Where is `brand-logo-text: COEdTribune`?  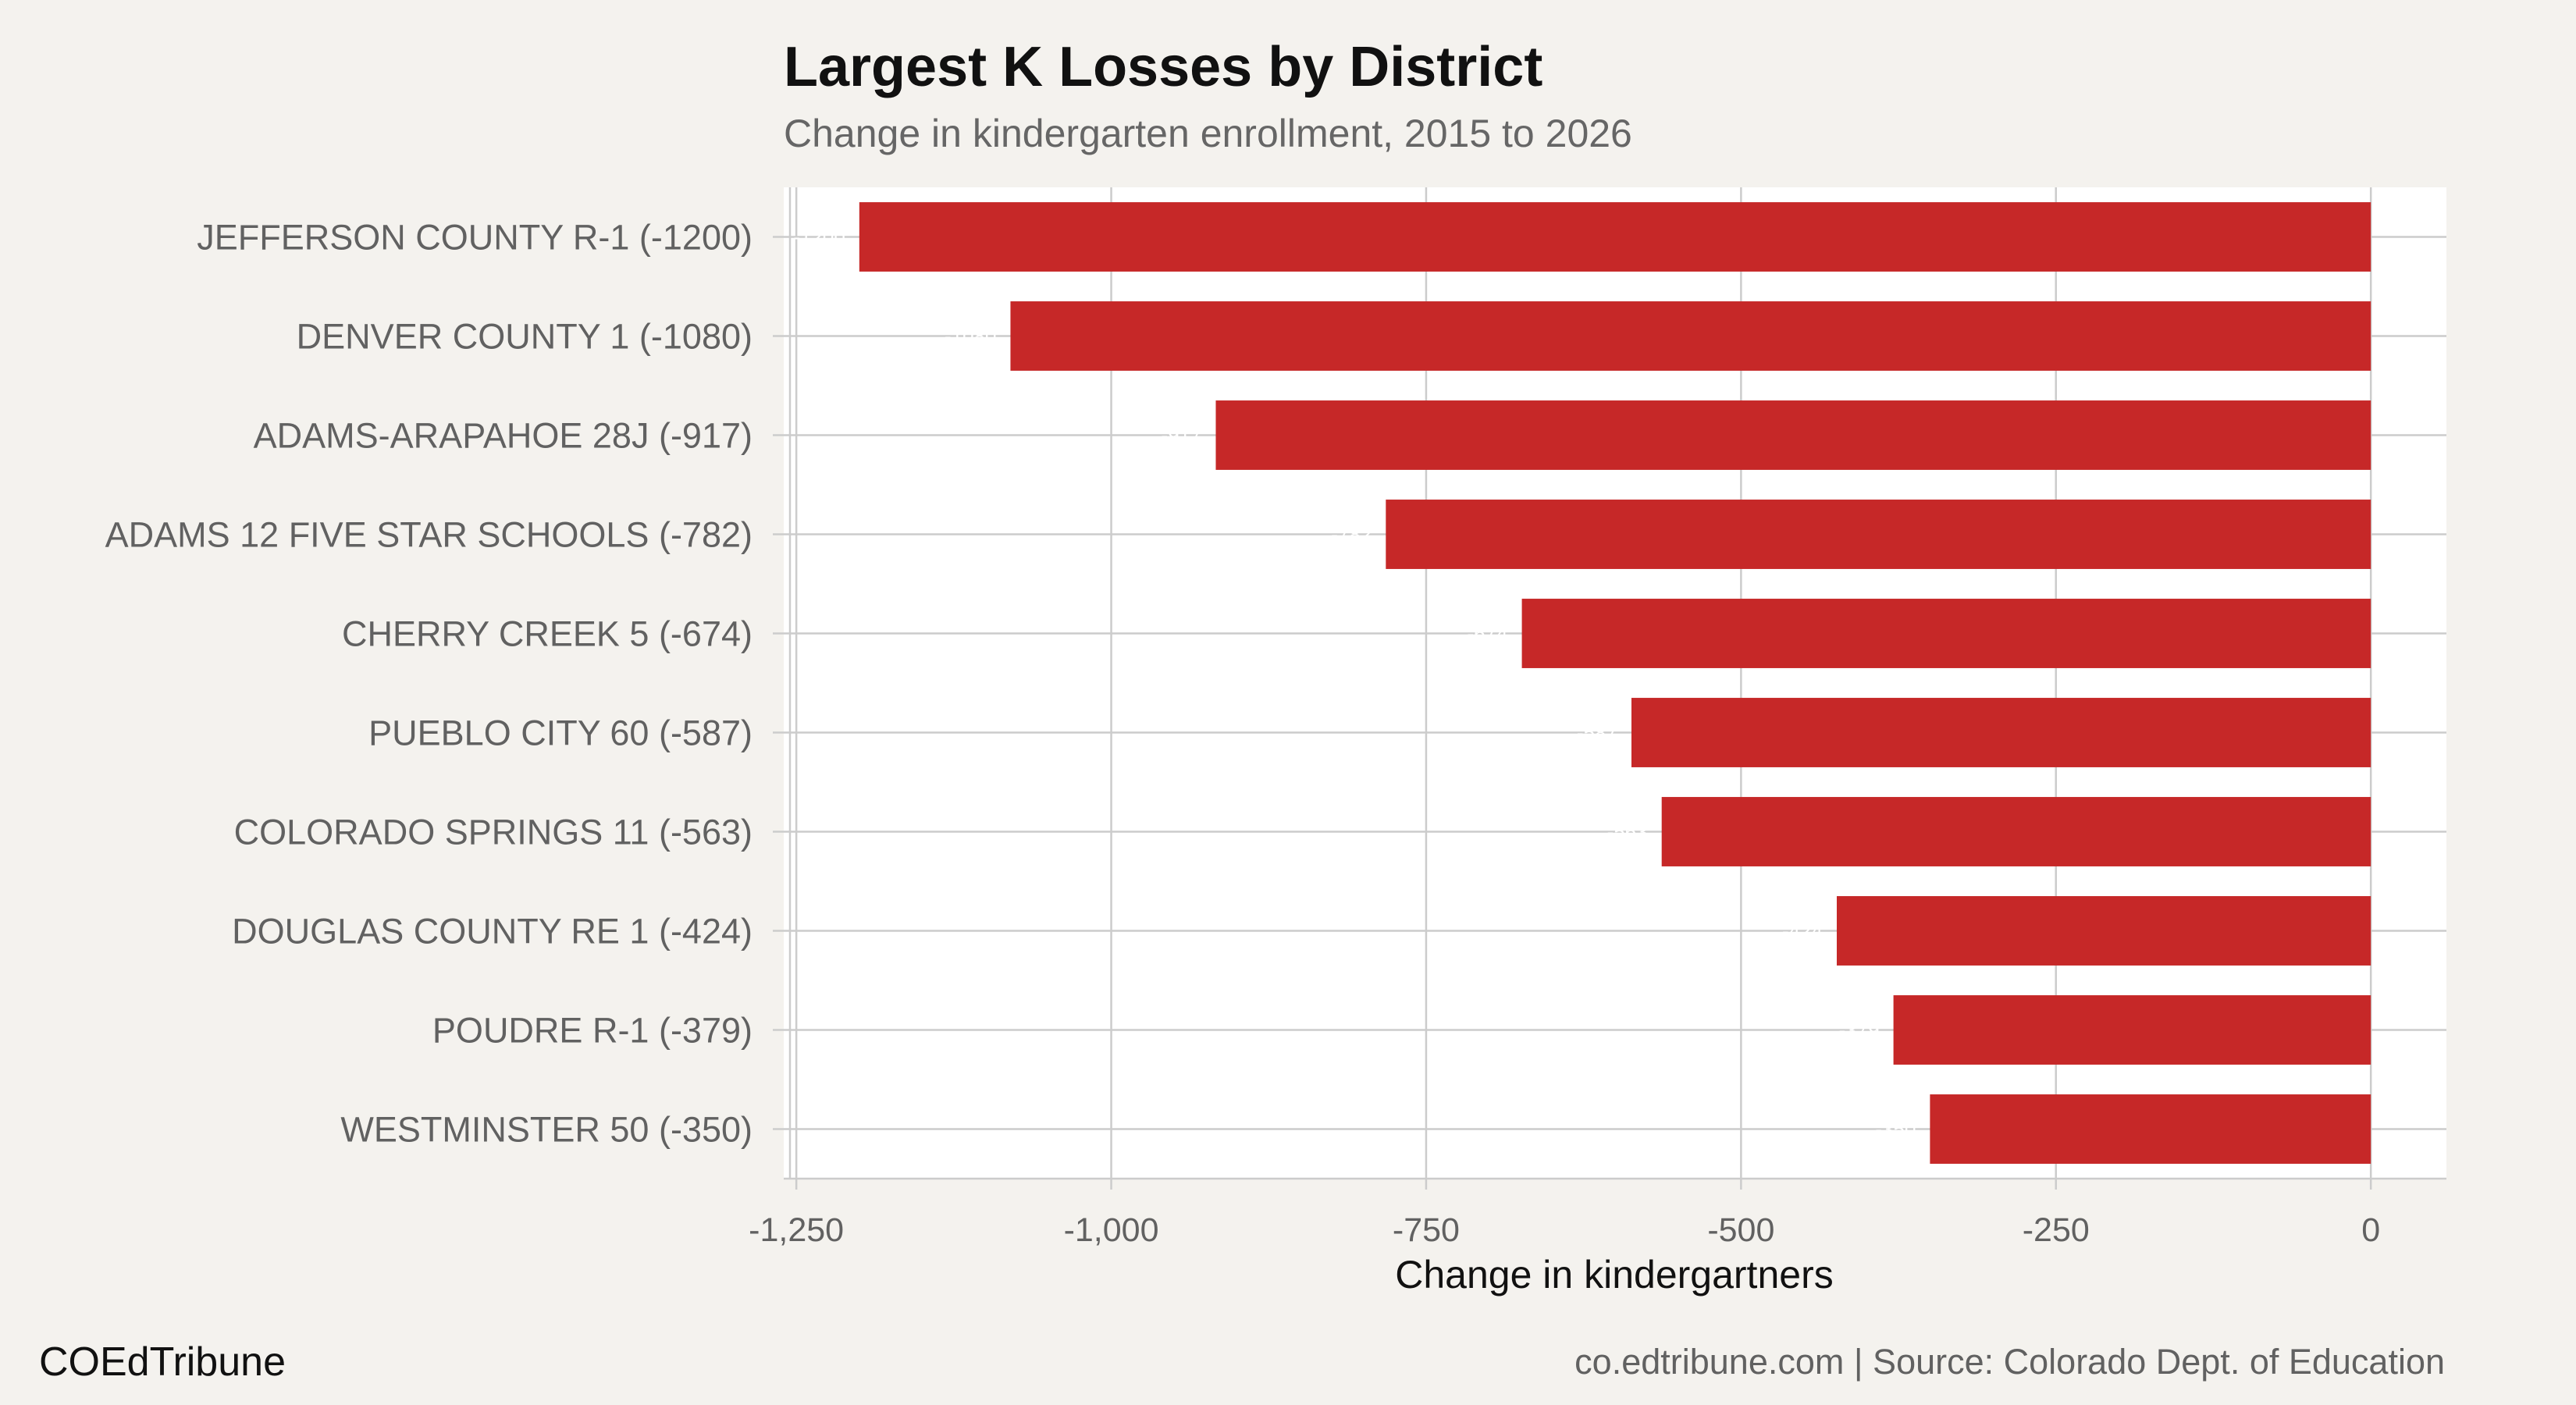
brand-logo-text: COEdTribune is located at coordinates (162, 1362).